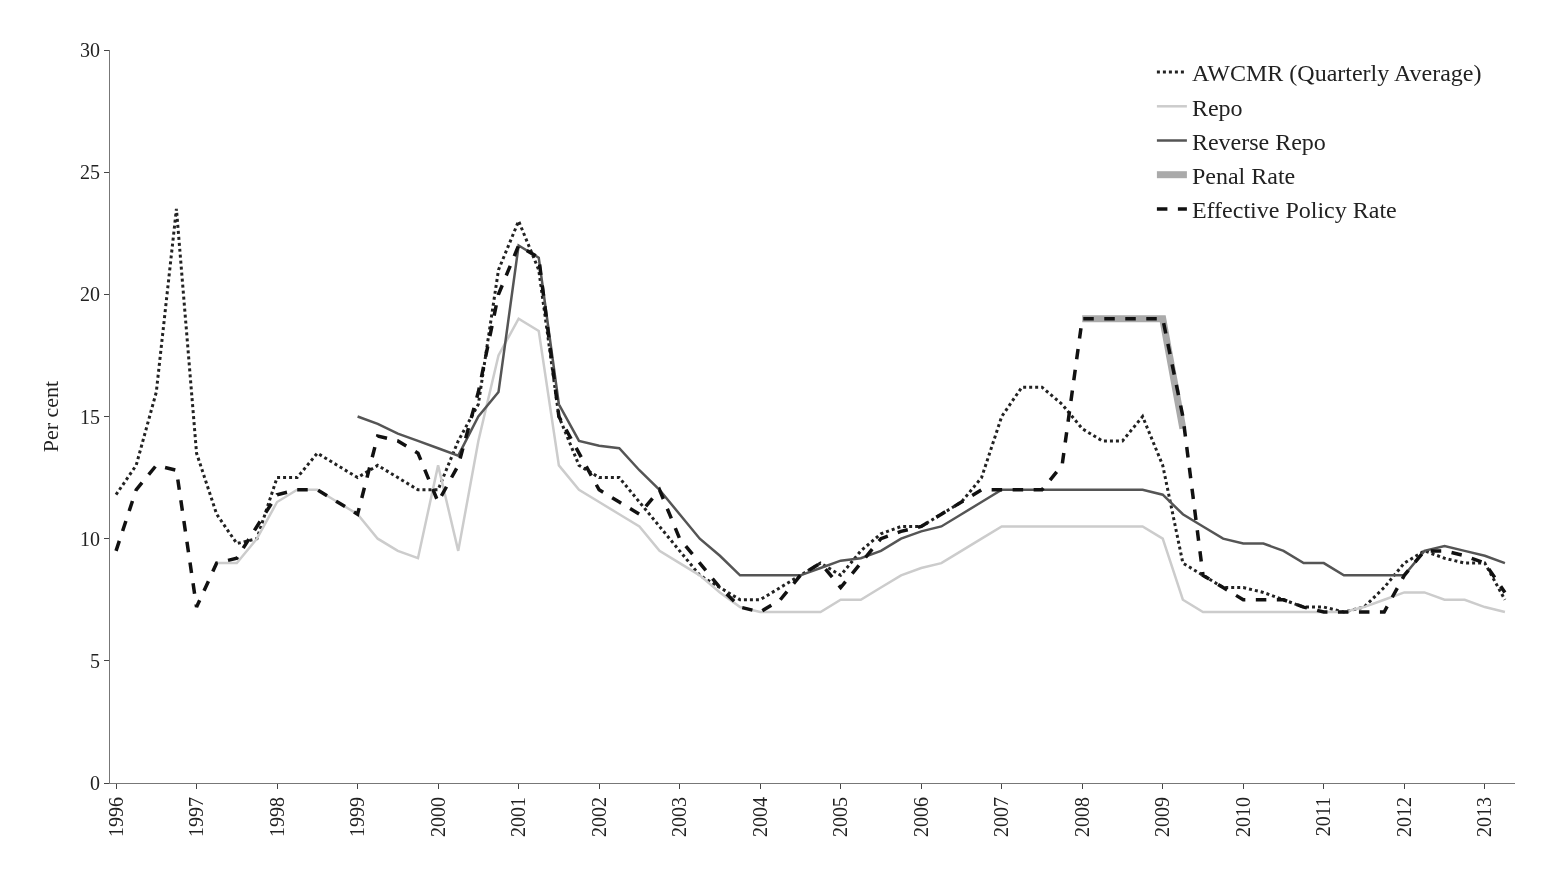 Image resolution: width=1555 pixels, height=893 pixels. Describe the element at coordinates (1258, 141) in the screenshot. I see `legend-label: Reverse Repo` at that location.